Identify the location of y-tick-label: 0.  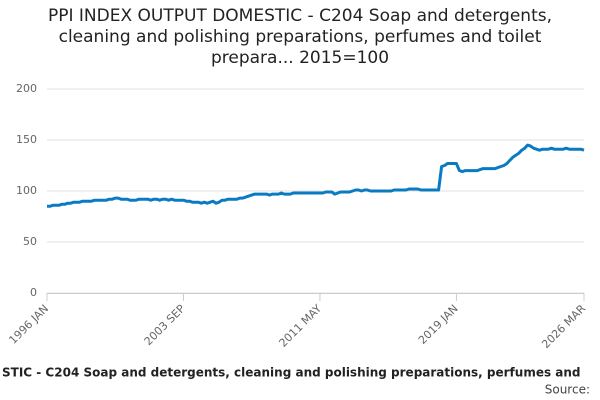
(33, 292).